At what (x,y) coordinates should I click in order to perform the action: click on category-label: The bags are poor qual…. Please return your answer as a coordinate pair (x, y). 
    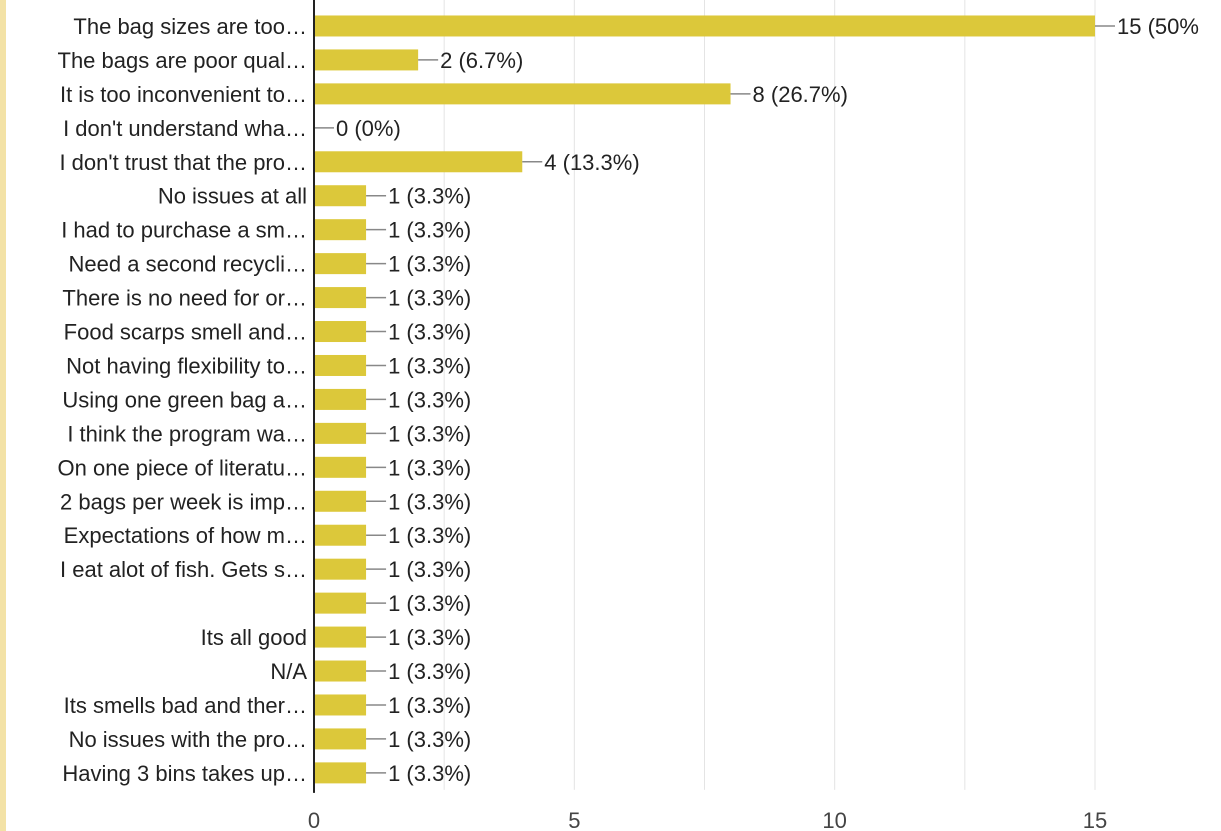
    Looking at the image, I should click on (183, 60).